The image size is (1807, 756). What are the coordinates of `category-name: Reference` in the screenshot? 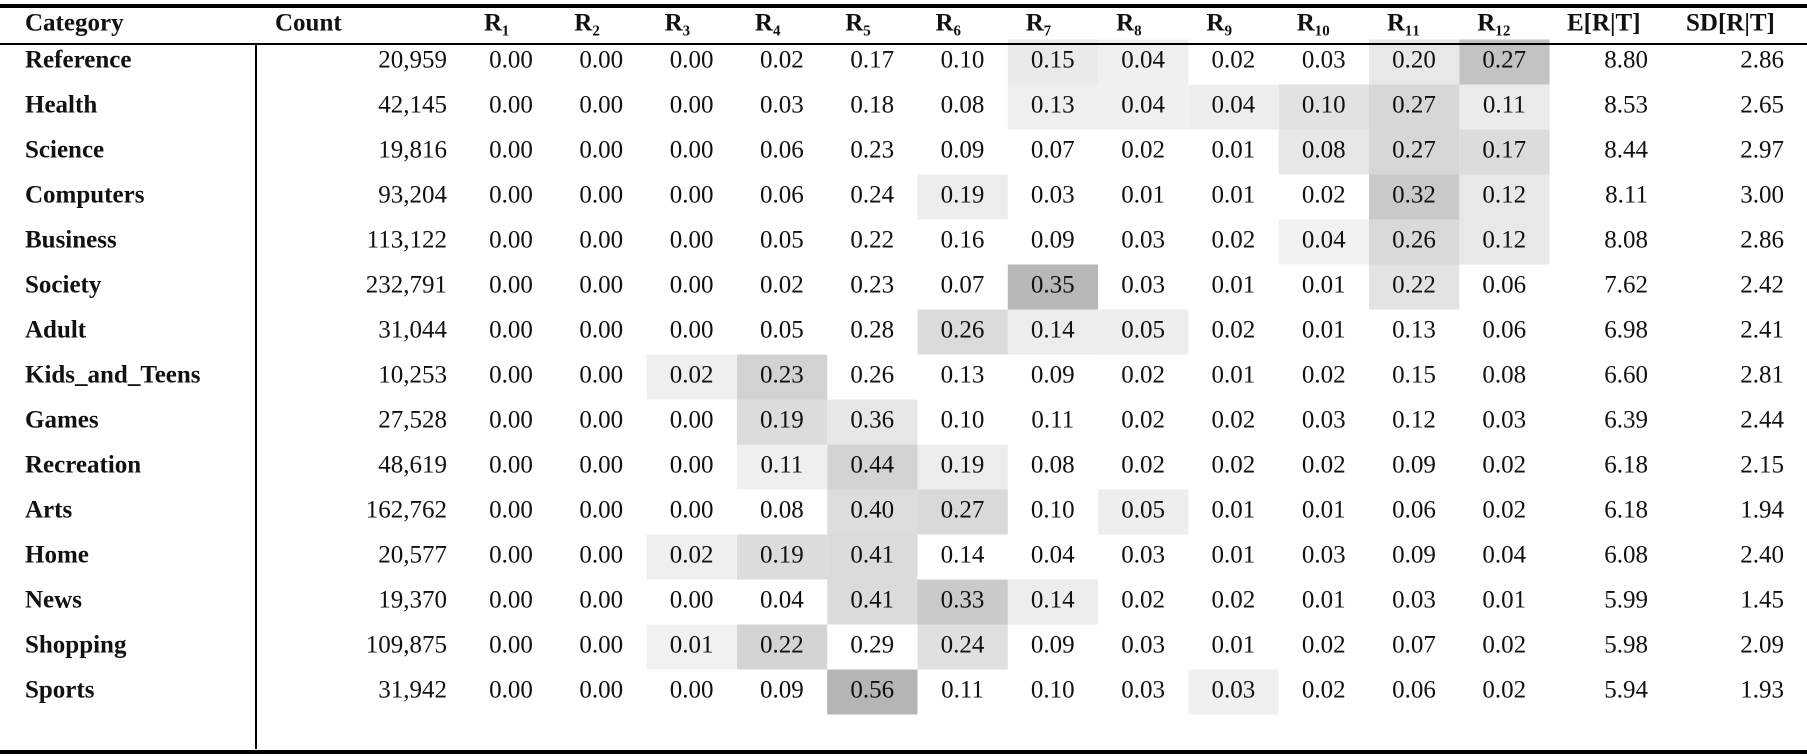 It's located at (78, 60).